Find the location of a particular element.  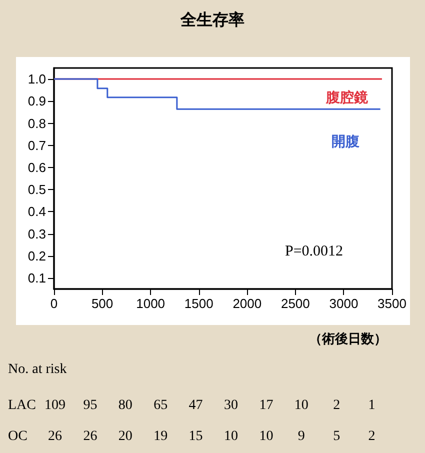

y-tick-label: 0.2 is located at coordinates (37, 256).